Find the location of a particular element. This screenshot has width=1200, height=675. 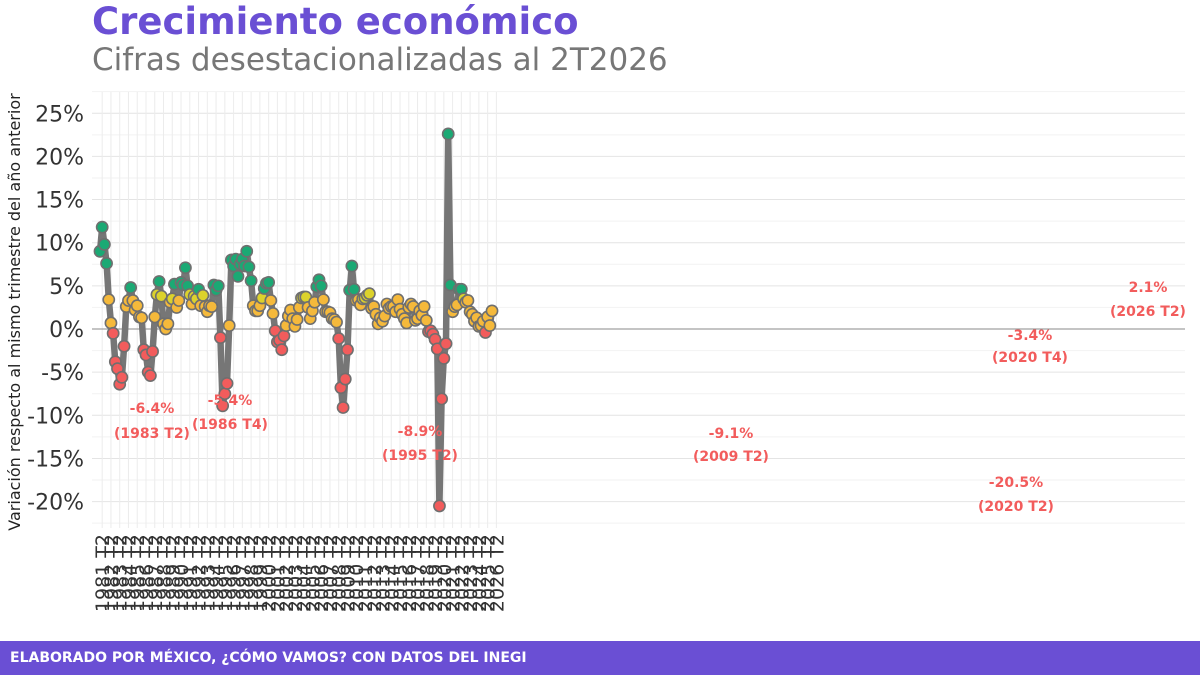

x-tick-label: 1998 T2 is located at coordinates (252, 573).